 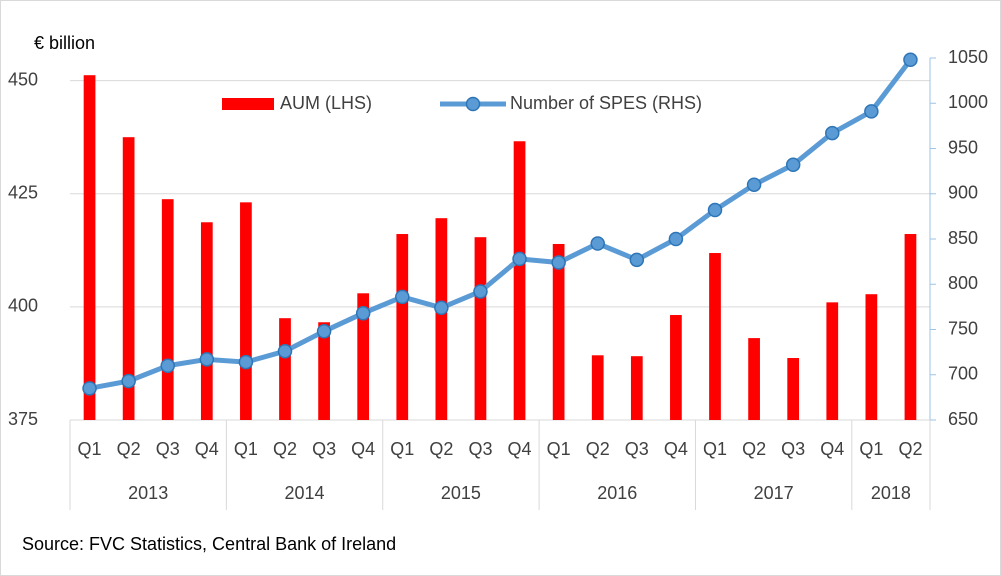 What do you see at coordinates (23, 193) in the screenshot?
I see `y-tick-label: 425` at bounding box center [23, 193].